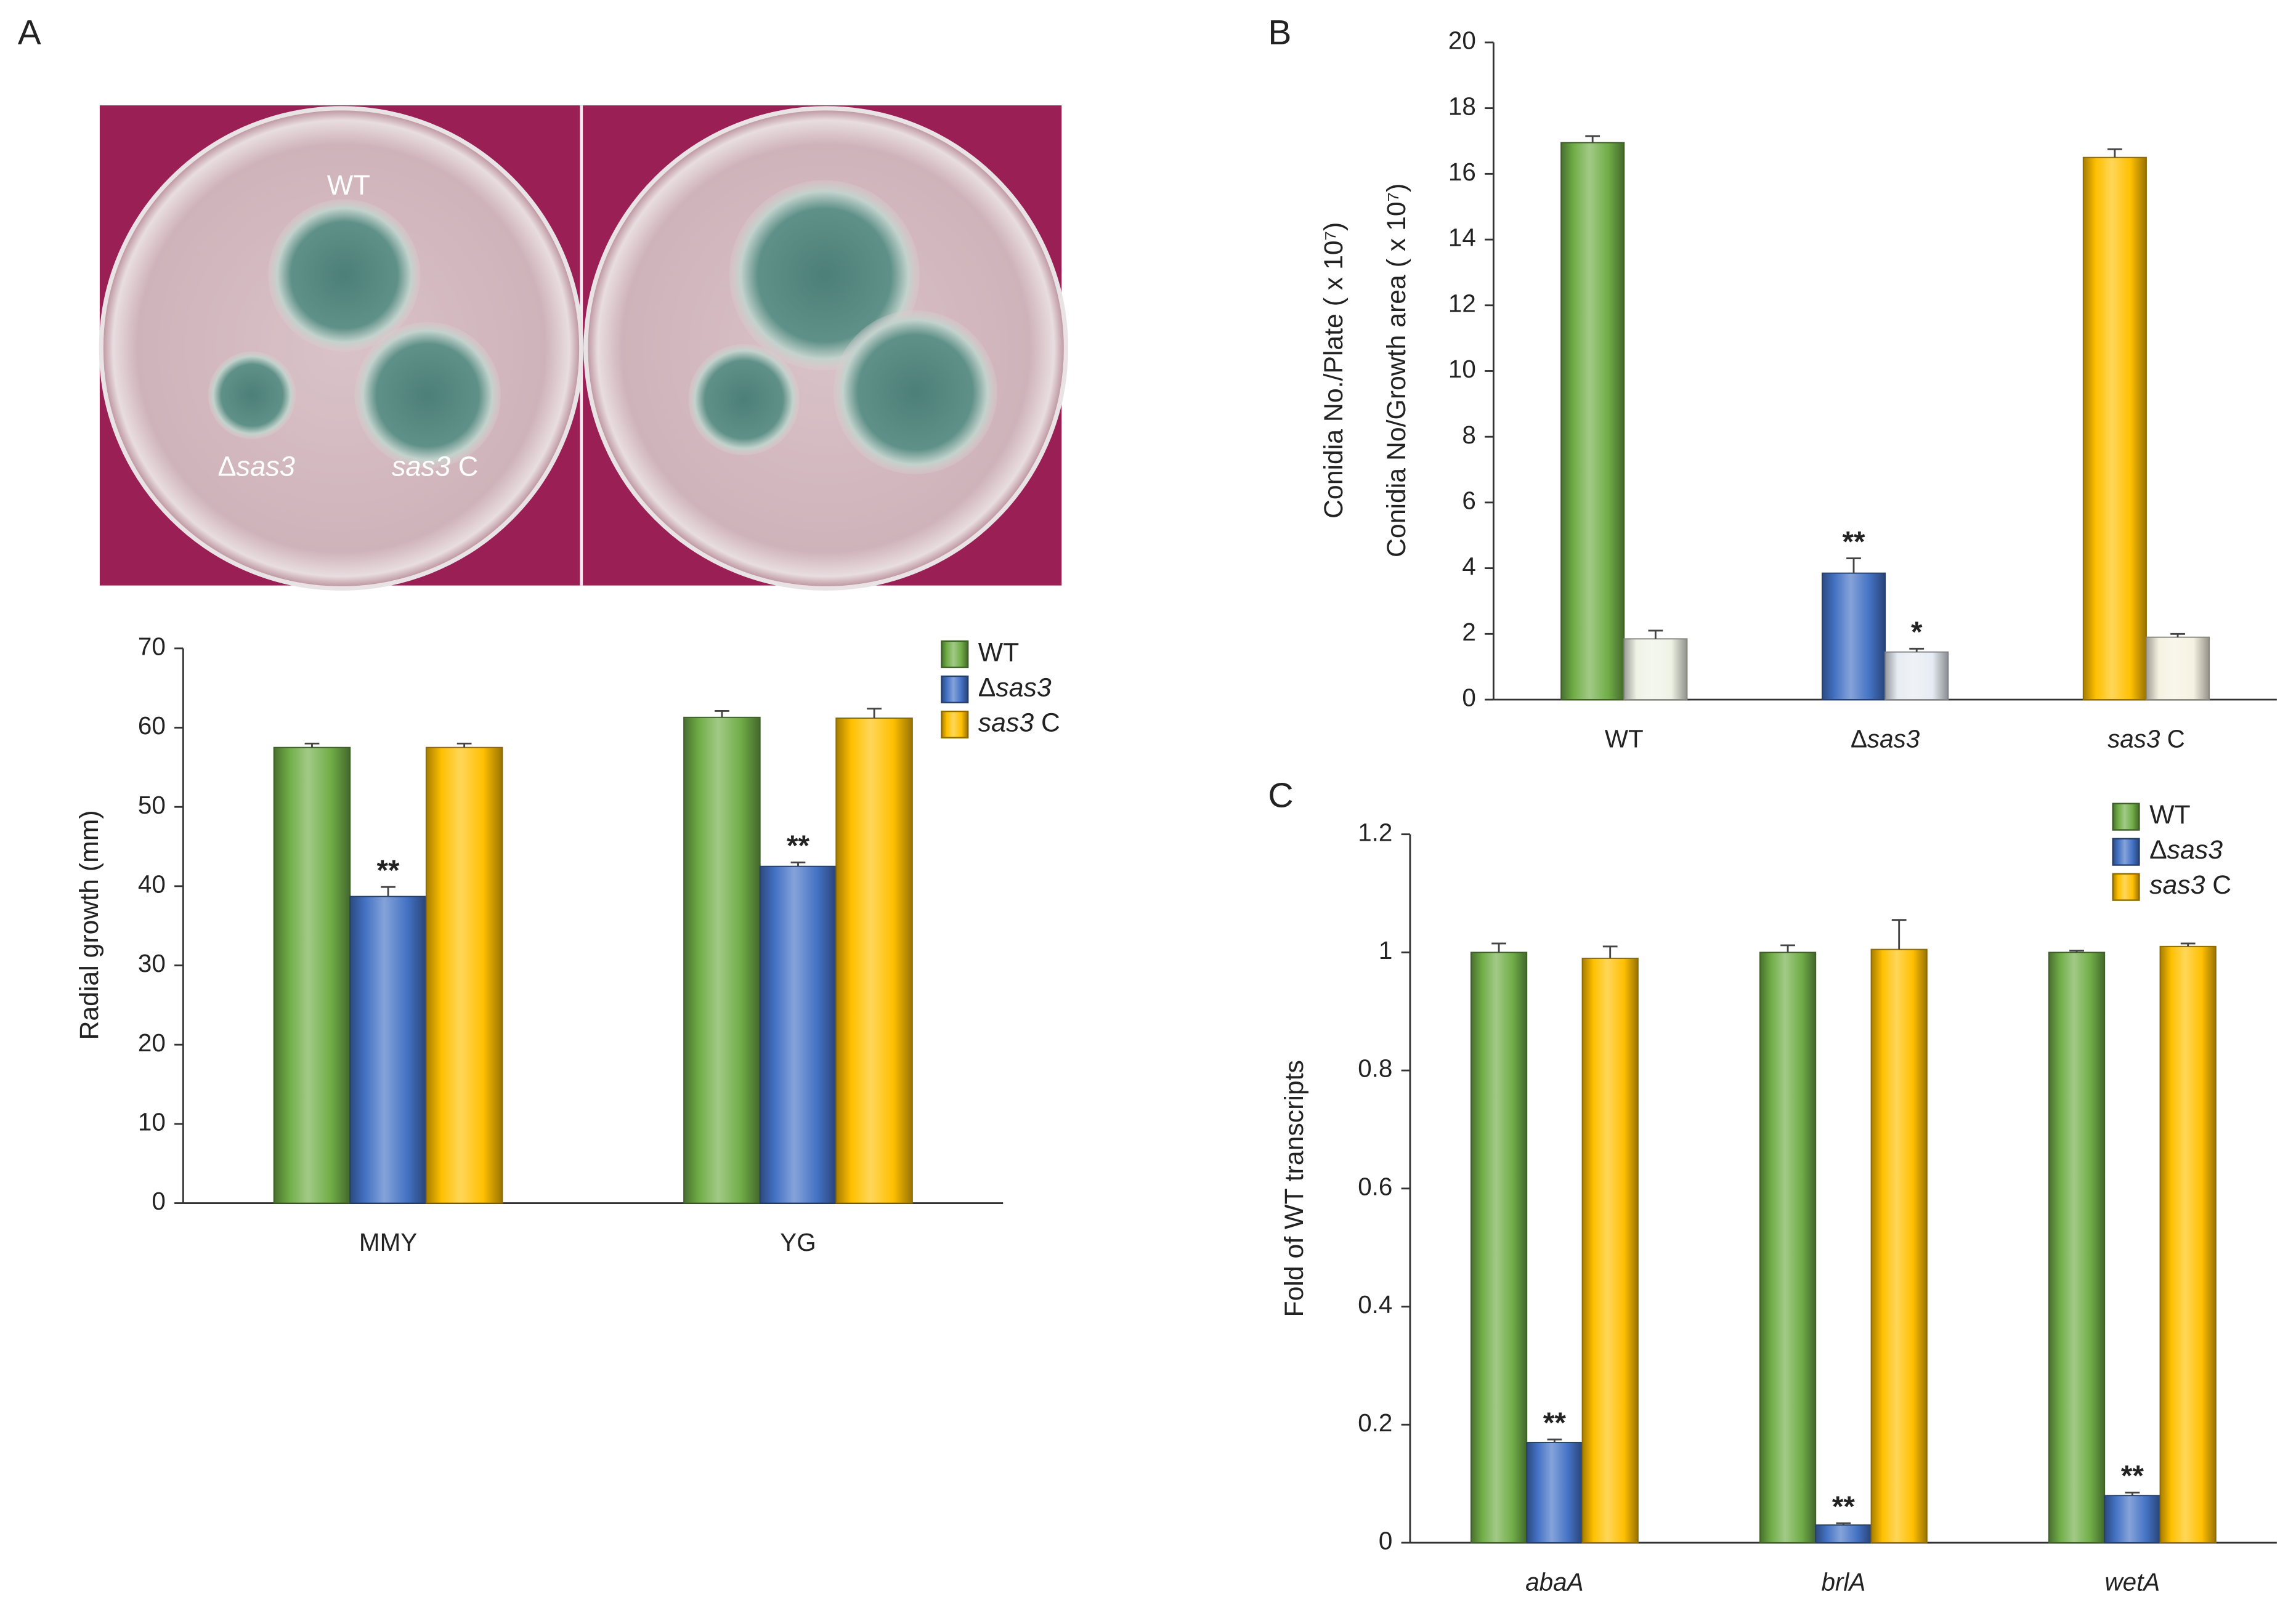  What do you see at coordinates (1468, 566) in the screenshot?
I see `y-tick-label: 4` at bounding box center [1468, 566].